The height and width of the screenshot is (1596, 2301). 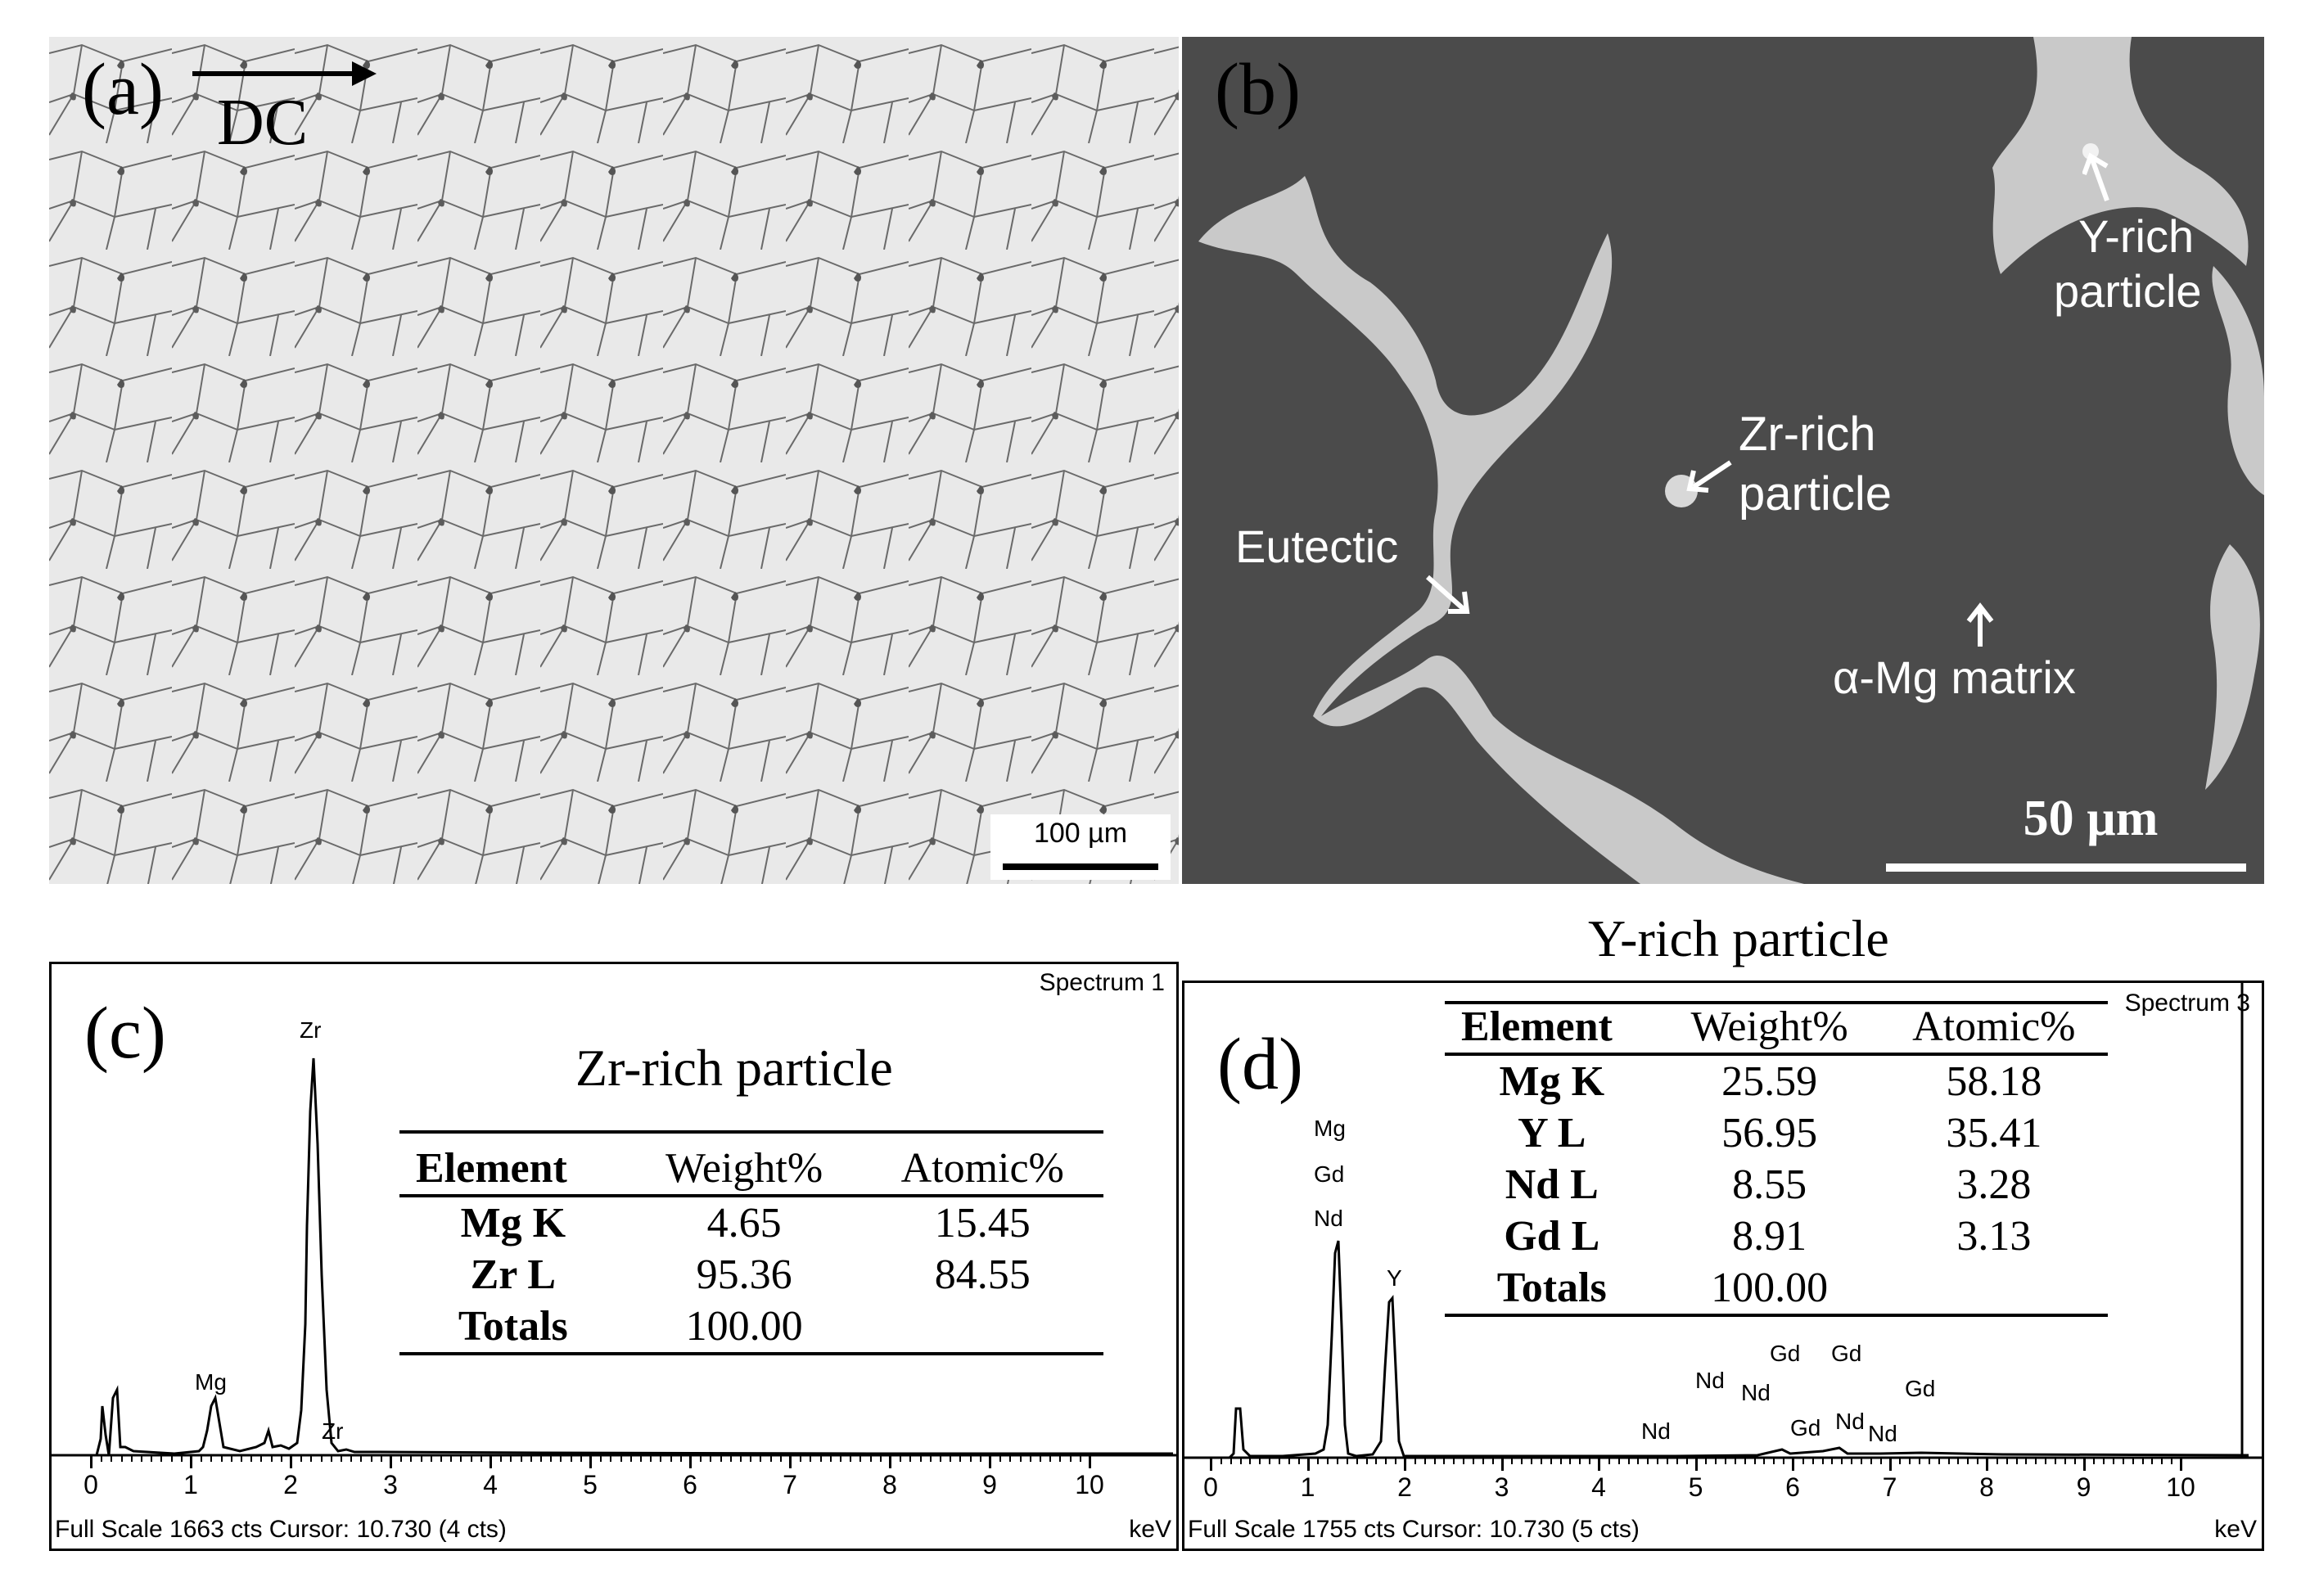 I want to click on header-weight: Weight%, so click(x=744, y=1170).